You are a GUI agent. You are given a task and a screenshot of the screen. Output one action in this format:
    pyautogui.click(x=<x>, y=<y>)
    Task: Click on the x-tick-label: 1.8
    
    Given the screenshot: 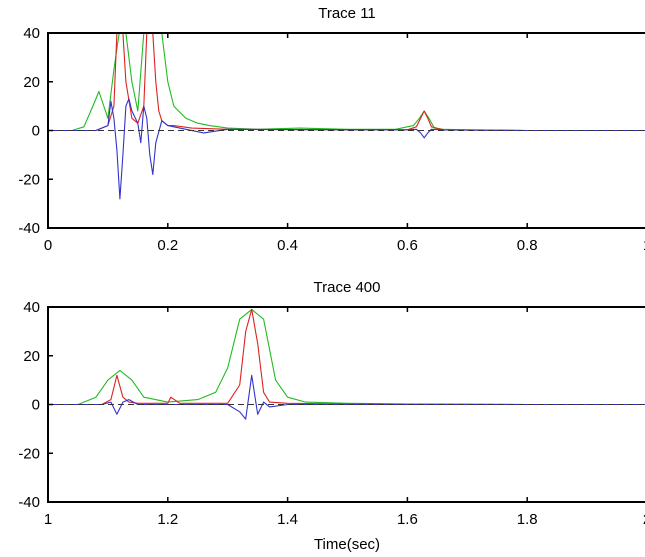 What is the action you would take?
    pyautogui.click(x=527, y=519)
    